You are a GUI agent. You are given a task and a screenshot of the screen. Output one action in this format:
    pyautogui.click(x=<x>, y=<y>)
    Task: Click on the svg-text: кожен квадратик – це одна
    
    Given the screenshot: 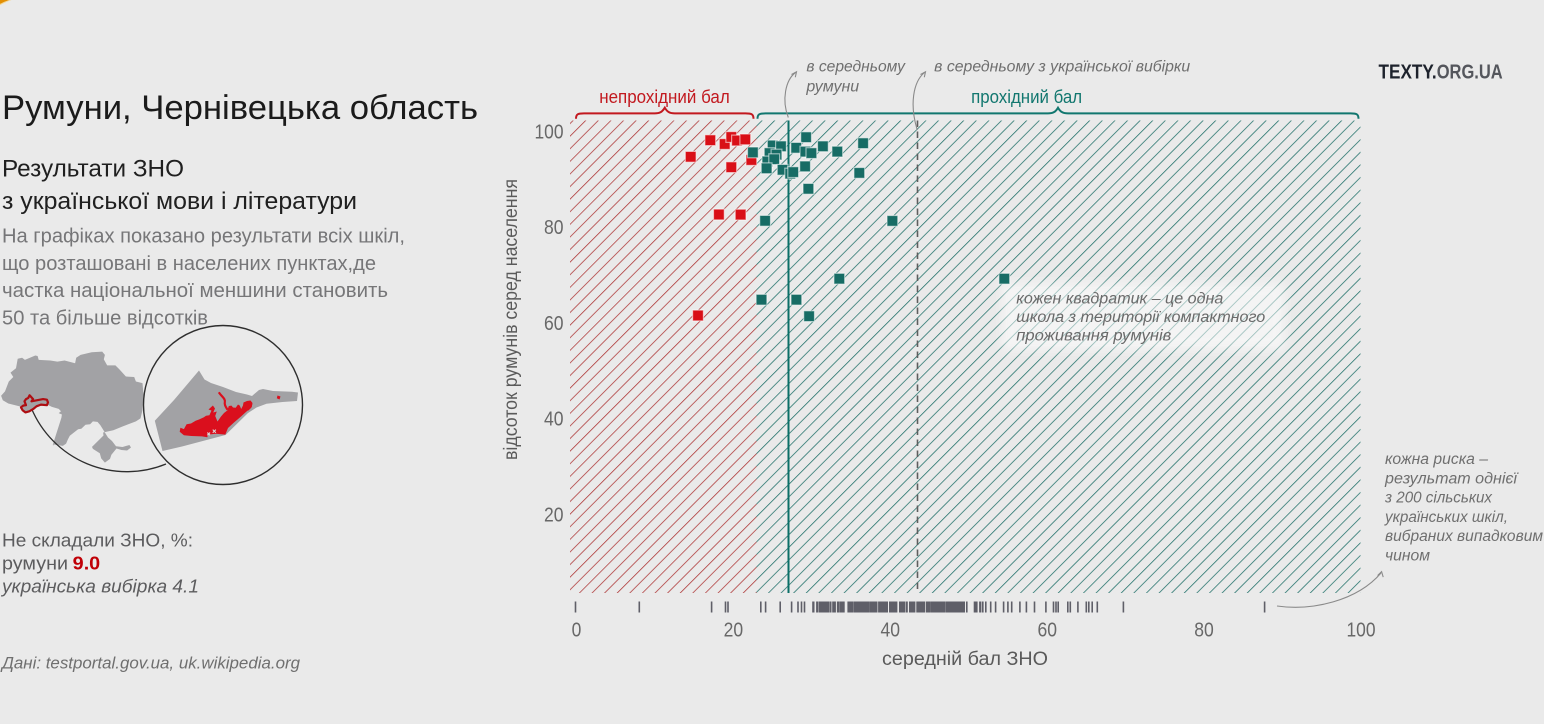 What is the action you would take?
    pyautogui.click(x=1119, y=299)
    